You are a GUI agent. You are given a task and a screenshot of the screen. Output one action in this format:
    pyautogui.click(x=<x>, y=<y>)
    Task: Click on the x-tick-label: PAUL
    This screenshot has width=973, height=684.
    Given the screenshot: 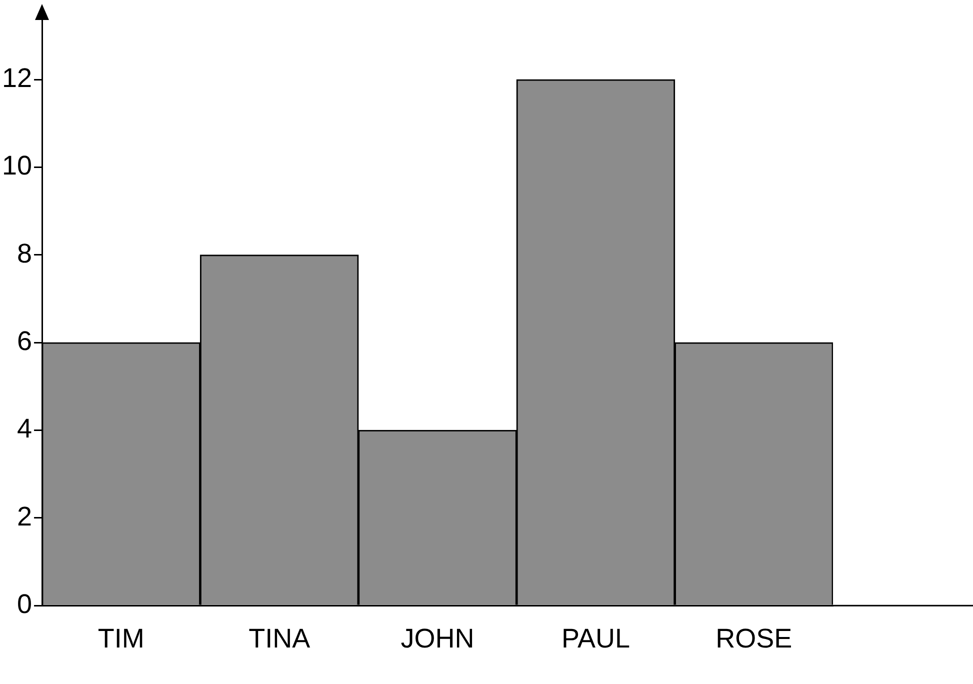 What is the action you would take?
    pyautogui.click(x=595, y=638)
    